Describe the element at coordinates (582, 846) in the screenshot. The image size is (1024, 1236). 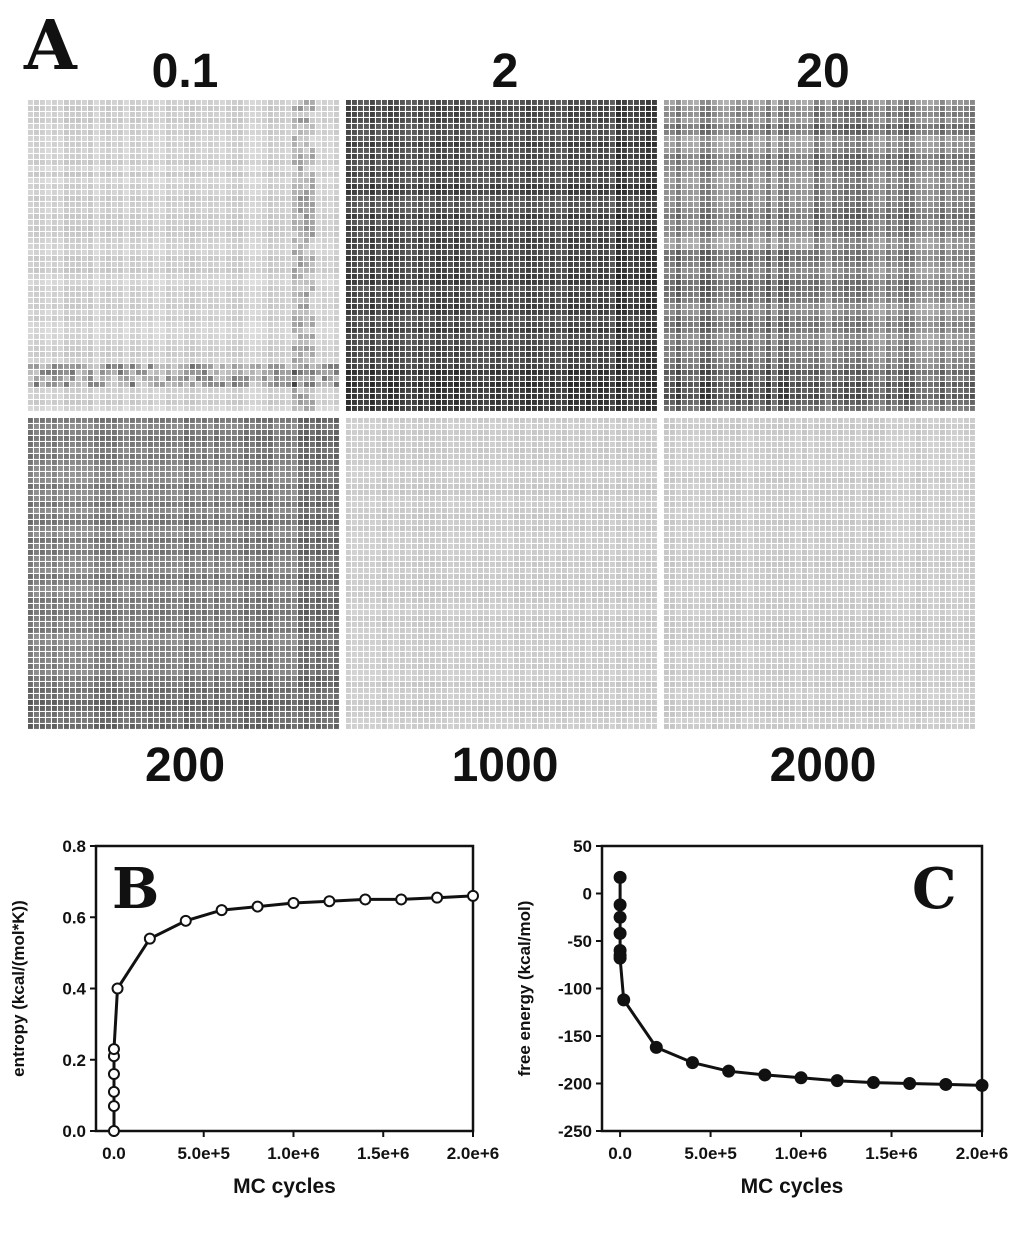
I see `free-energy-chart-y-tick-label: 50` at that location.